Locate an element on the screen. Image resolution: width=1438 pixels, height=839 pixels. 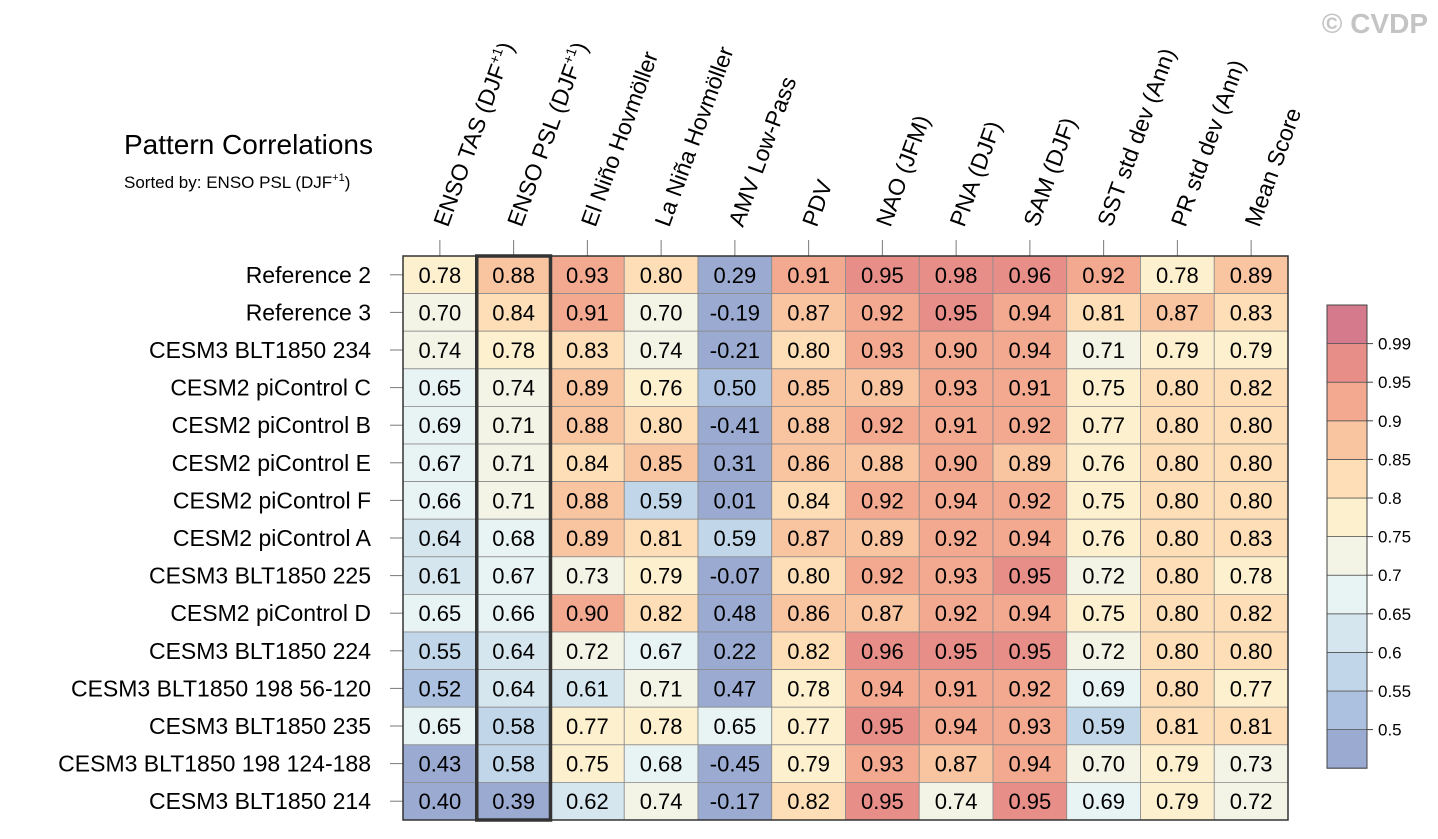
colorbar-label: 0.99 is located at coordinates (1394, 344).